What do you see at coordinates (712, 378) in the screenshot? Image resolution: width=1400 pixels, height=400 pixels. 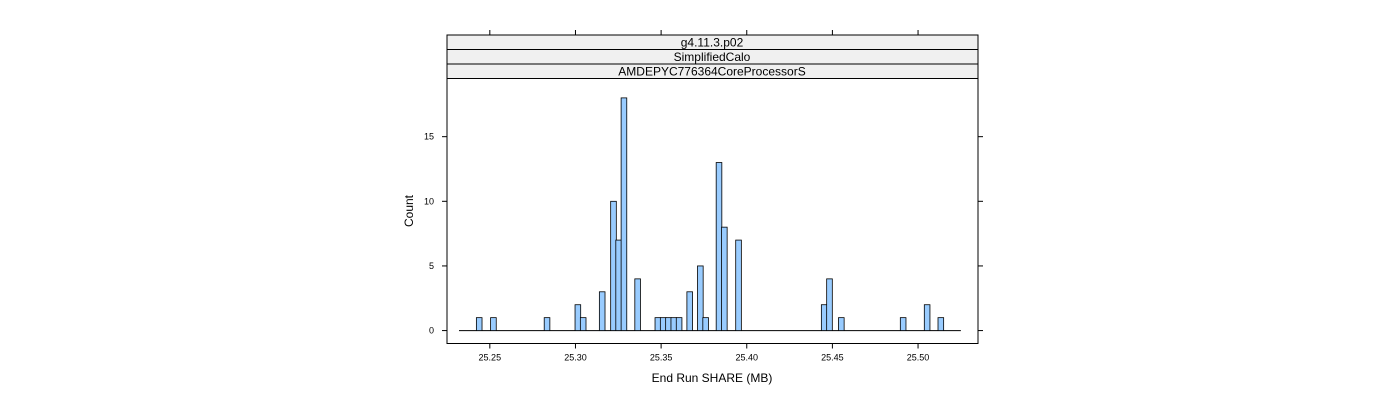 I see `x-axis-title: End Run SHARE (MB)` at bounding box center [712, 378].